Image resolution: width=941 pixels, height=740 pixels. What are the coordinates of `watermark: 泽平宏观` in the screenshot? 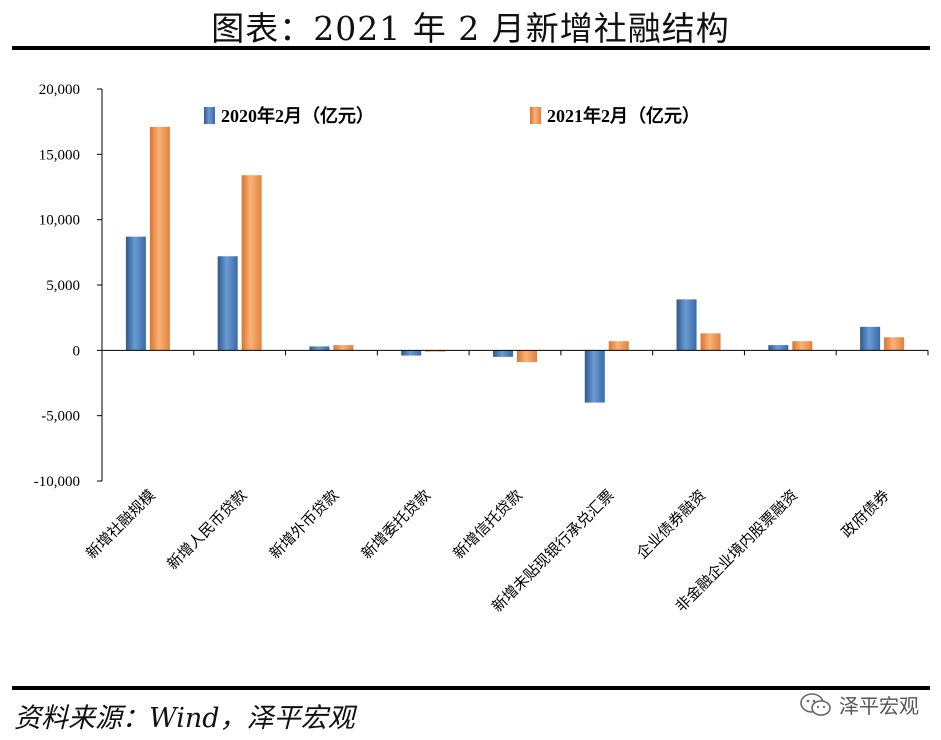 It's located at (859, 704).